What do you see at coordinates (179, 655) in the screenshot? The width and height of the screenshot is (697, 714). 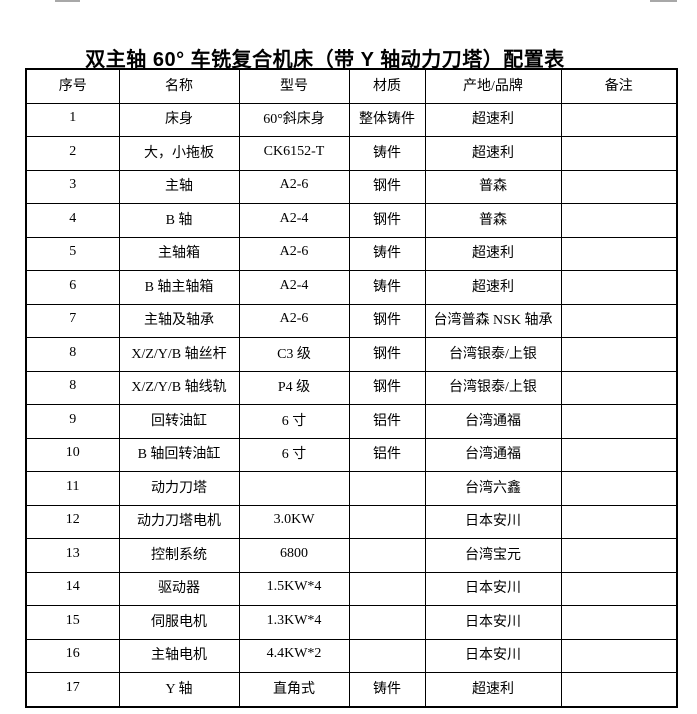 I see `table-cell: 主轴电机` at bounding box center [179, 655].